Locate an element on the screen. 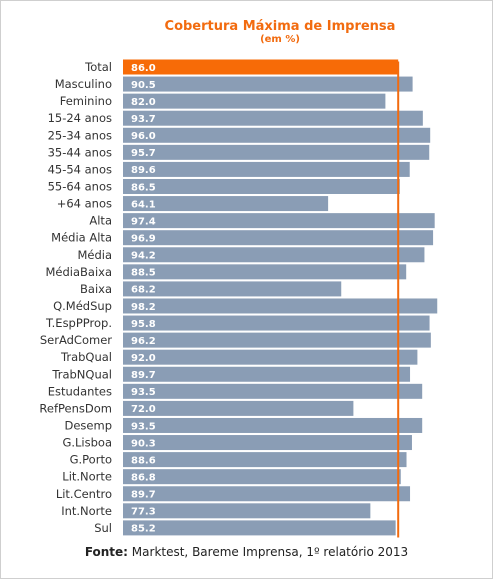  value-label-27: 85.2 is located at coordinates (143, 529).